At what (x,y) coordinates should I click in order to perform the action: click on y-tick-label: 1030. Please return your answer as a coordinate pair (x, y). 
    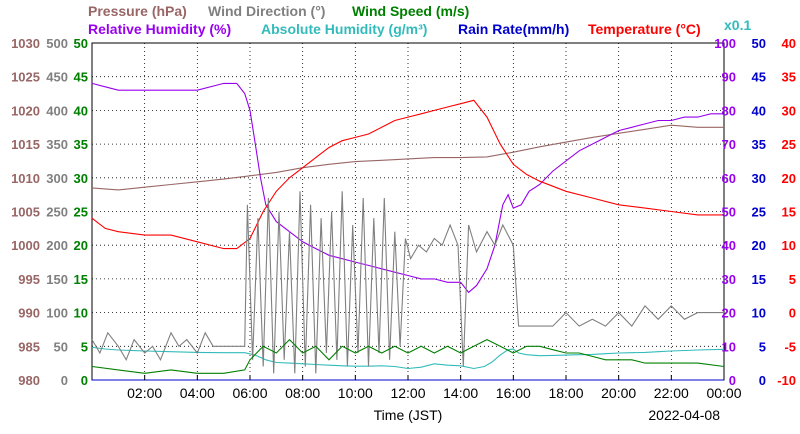
    Looking at the image, I should click on (25, 43).